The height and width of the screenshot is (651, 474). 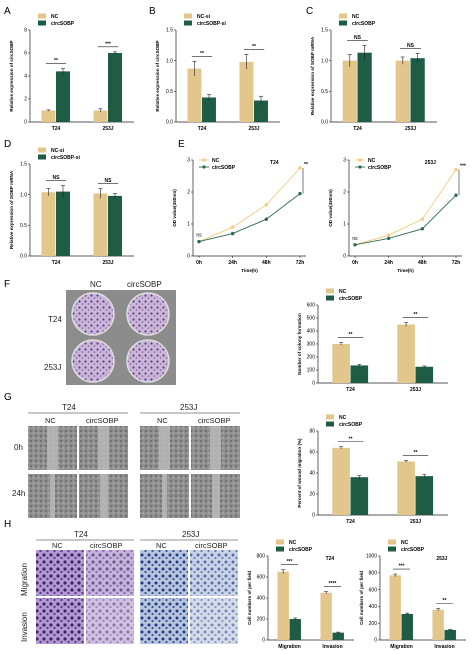 What do you see at coordinates (405, 207) in the screenshot?
I see `e2-series-line` at bounding box center [405, 207].